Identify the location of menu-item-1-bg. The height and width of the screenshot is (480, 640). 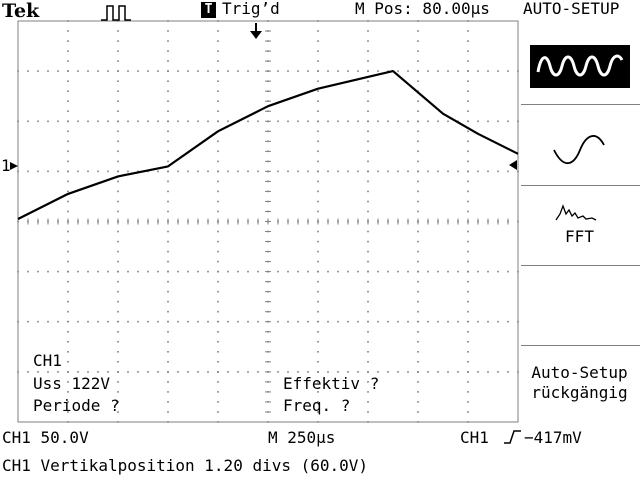
(580, 66).